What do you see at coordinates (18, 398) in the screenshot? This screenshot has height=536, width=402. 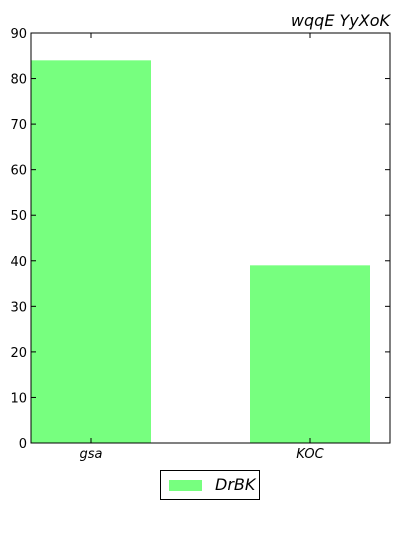 I see `y-tick-label: 10` at bounding box center [18, 398].